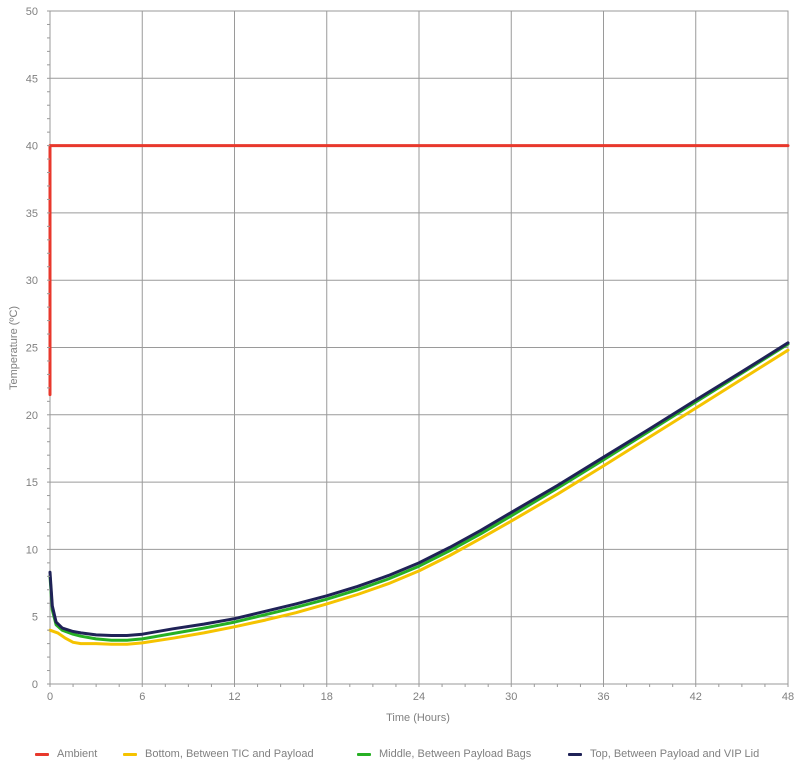 Image resolution: width=806 pixels, height=767 pixels. I want to click on y-tick-label: 35, so click(32, 214).